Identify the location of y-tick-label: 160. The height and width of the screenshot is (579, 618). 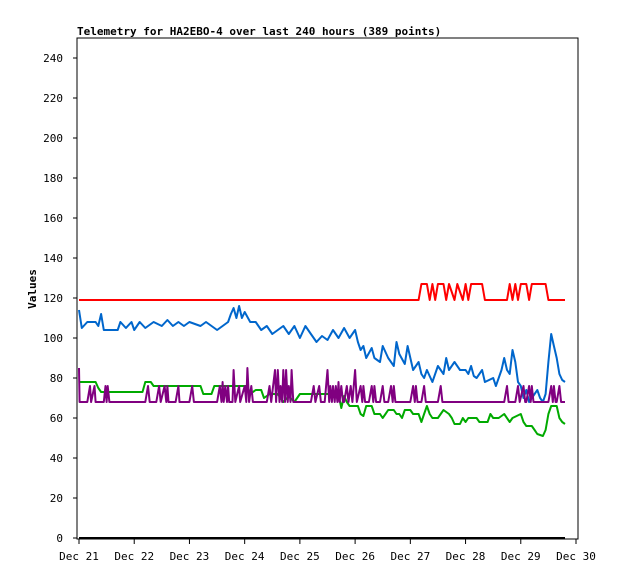
(53, 218).